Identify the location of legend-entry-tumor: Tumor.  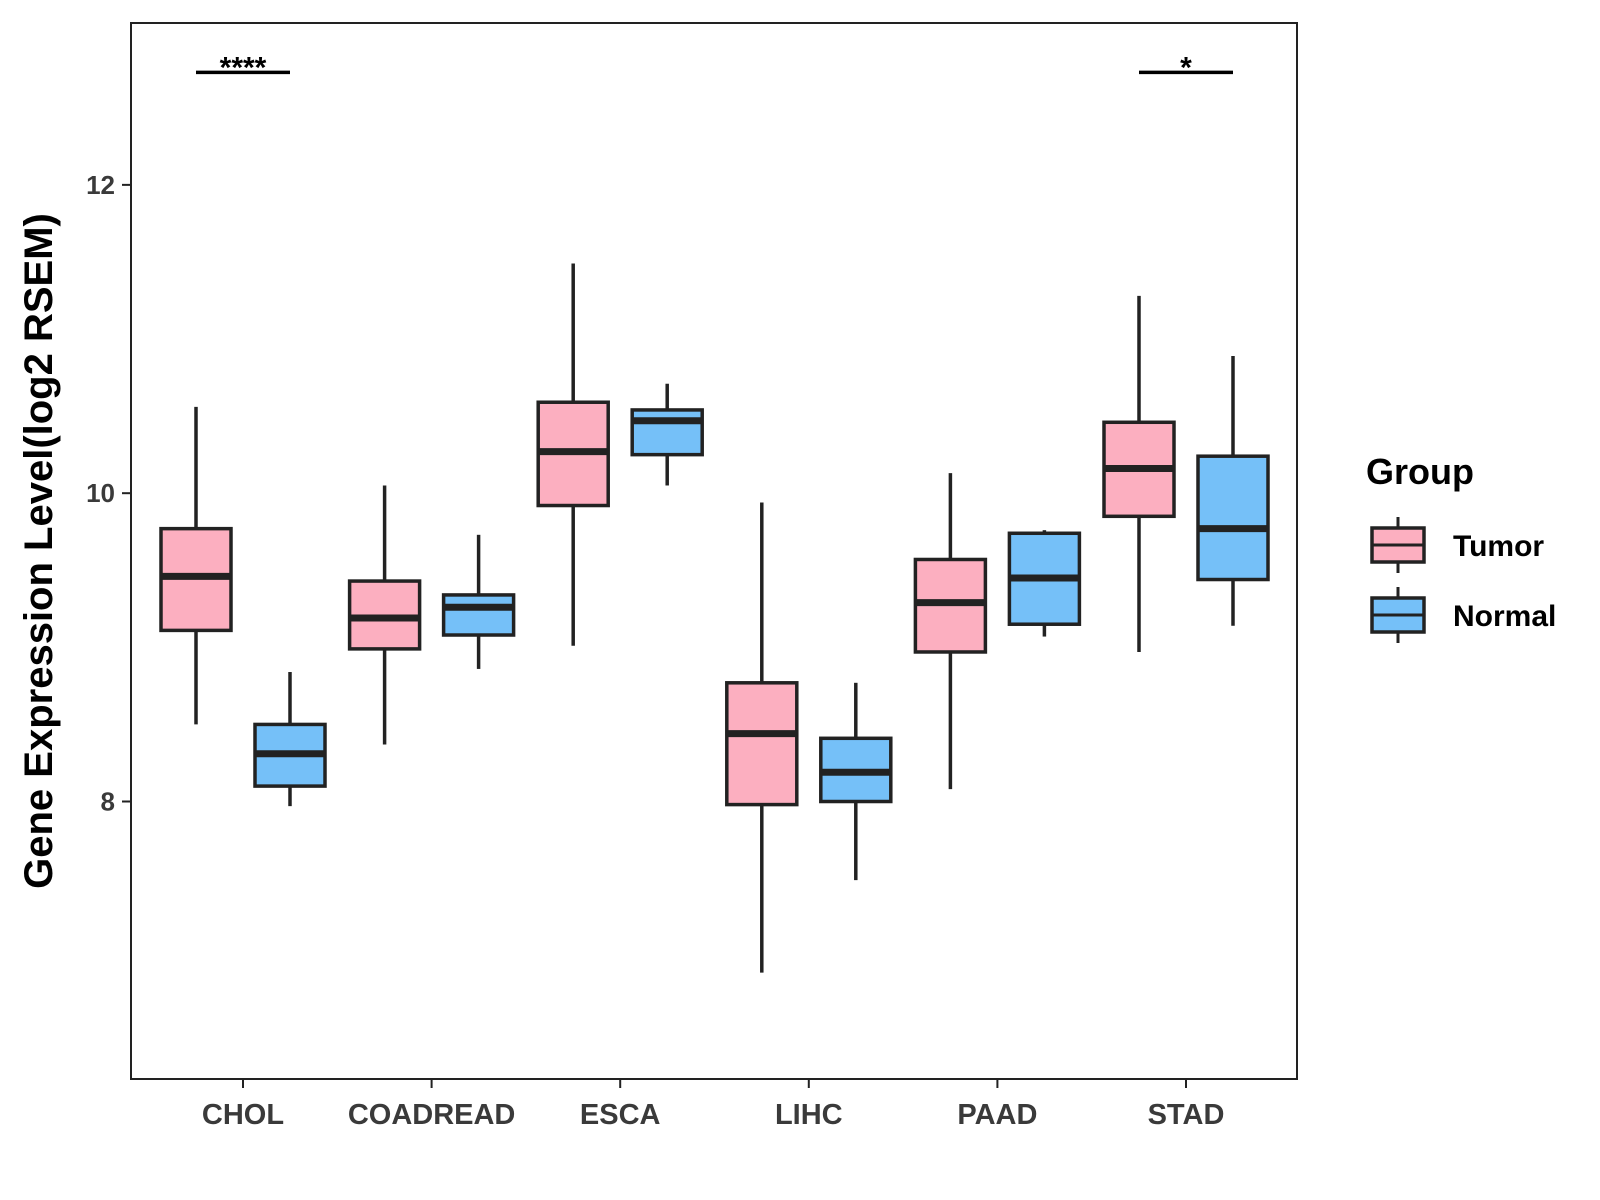
(1457, 545).